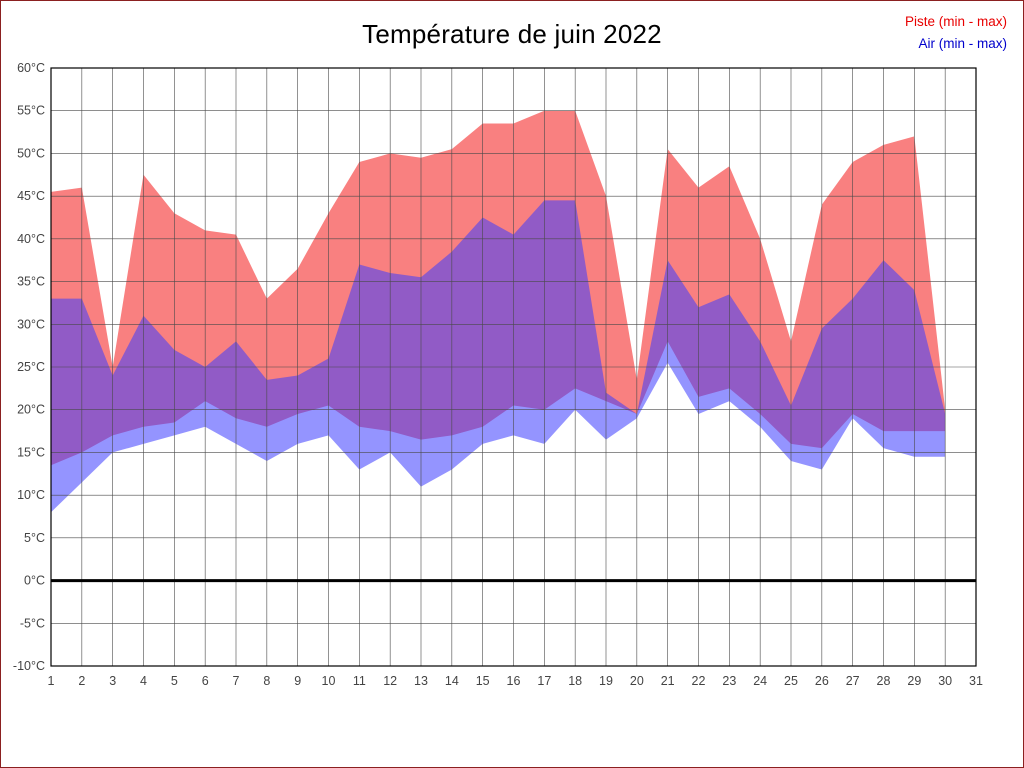 Image resolution: width=1024 pixels, height=768 pixels. What do you see at coordinates (34, 581) in the screenshot?
I see `y-tick-label: 0°C` at bounding box center [34, 581].